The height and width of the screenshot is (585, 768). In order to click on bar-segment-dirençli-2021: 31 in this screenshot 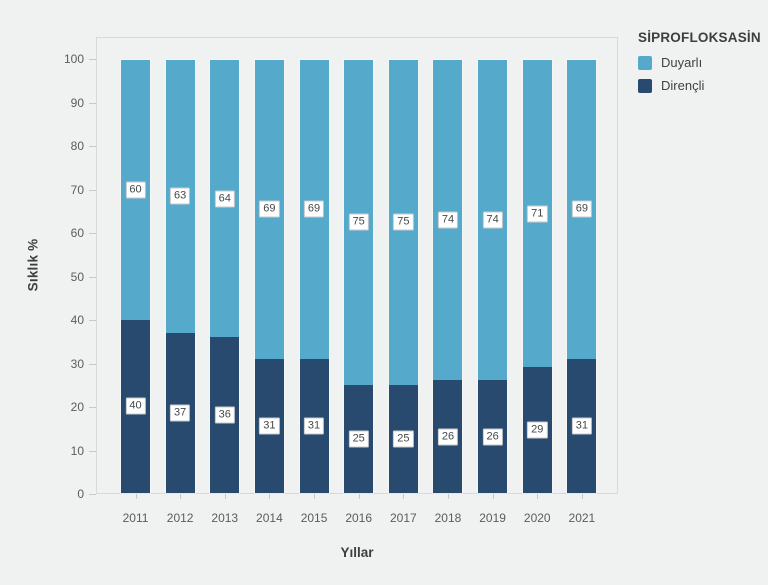, I will do `click(582, 425)`.